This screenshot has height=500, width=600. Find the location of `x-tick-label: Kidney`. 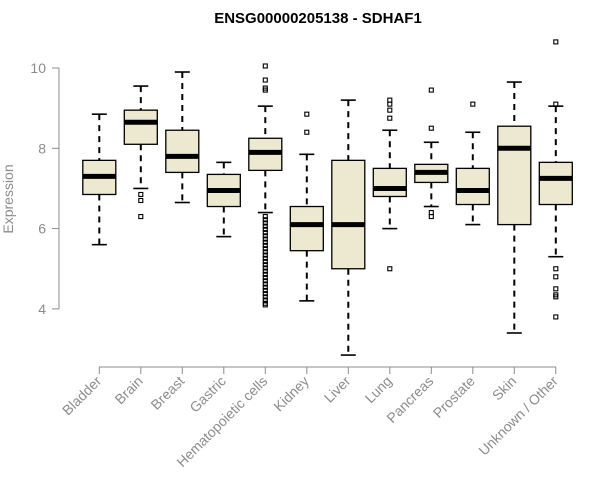

x-tick-label: Kidney is located at coordinates (291, 394).